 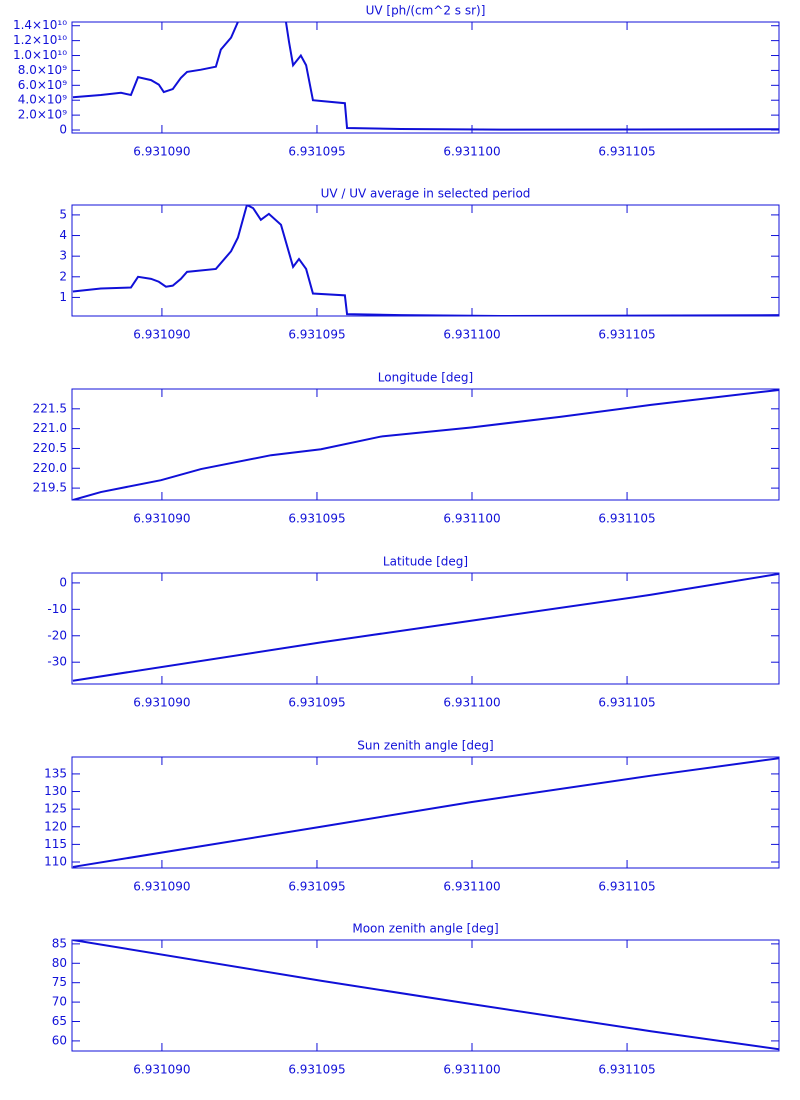 What do you see at coordinates (57, 609) in the screenshot?
I see `y-tick-label: -10` at bounding box center [57, 609].